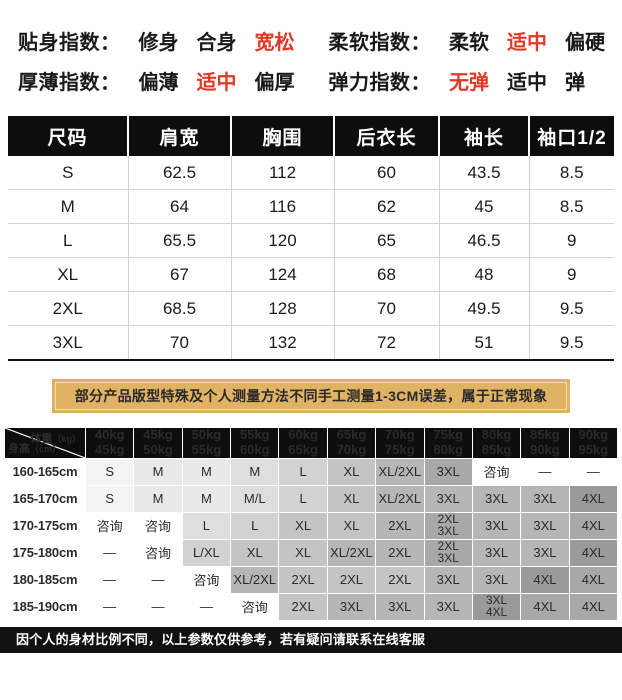 The image size is (622, 700). I want to click on size-recommendation-cell: S, so click(109, 471).